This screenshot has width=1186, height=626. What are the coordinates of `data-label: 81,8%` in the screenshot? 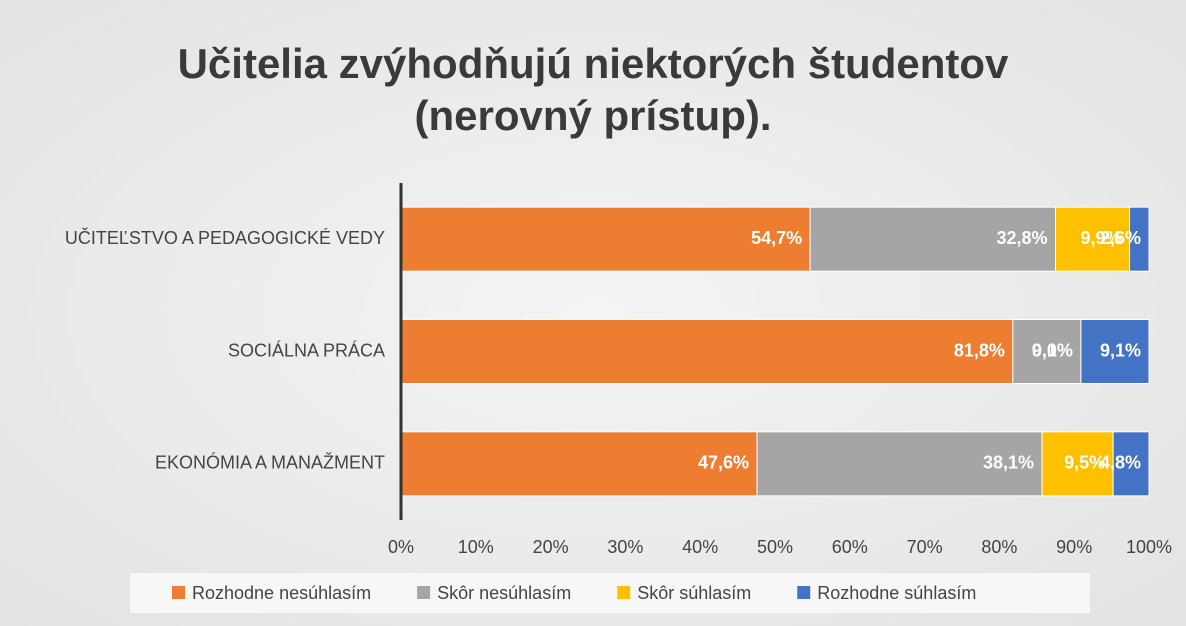 It's located at (979, 350).